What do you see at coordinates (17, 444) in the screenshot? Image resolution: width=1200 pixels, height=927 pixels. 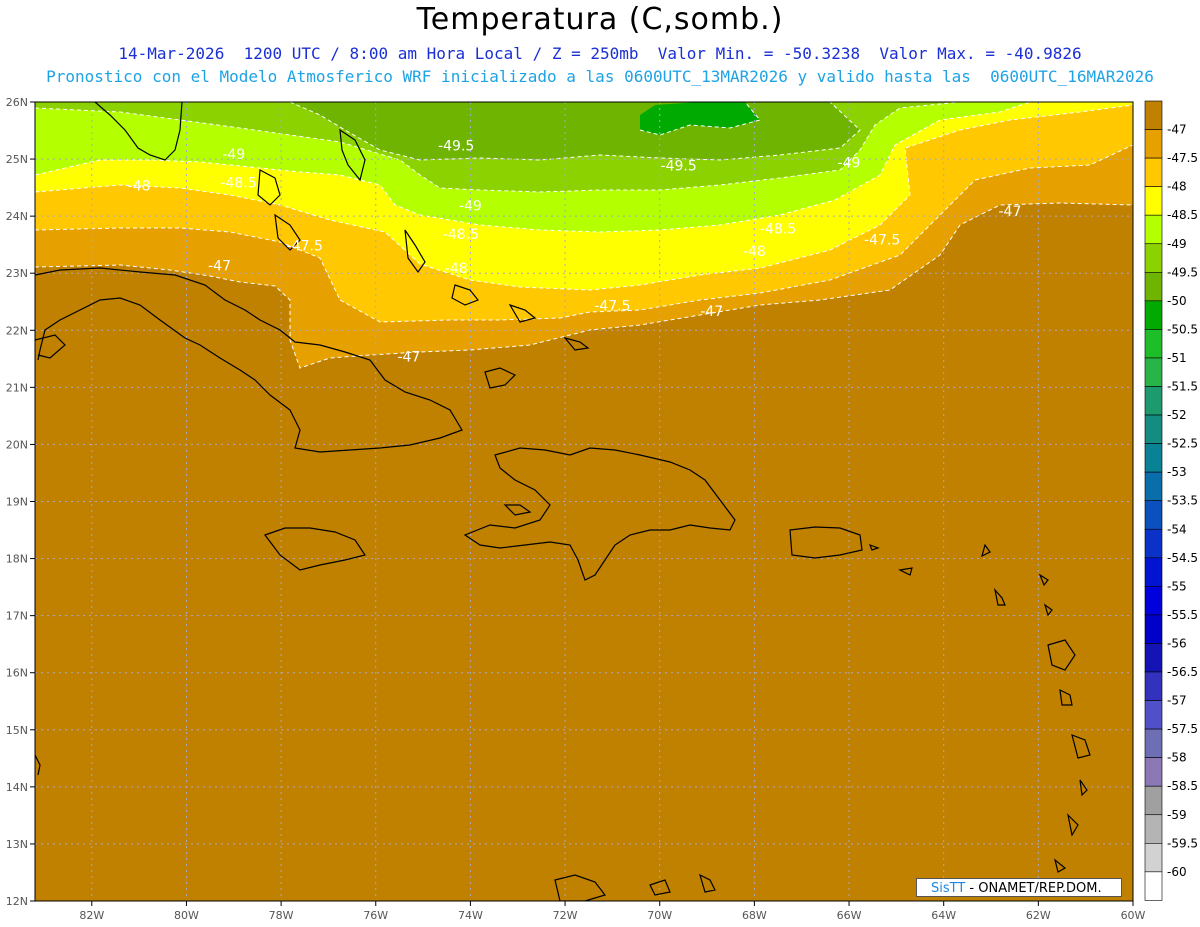 I see `lat-tick-label: 20N` at bounding box center [17, 444].